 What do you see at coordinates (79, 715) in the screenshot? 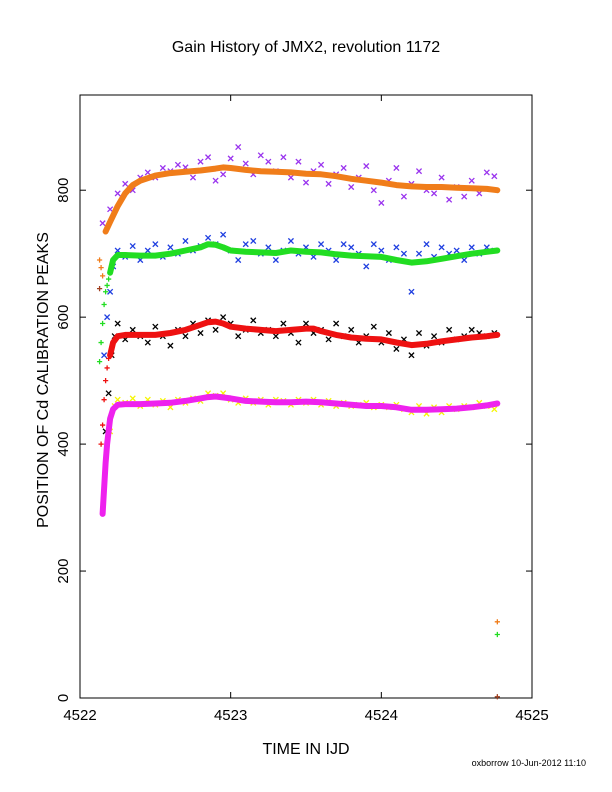
I see `x-tick-label: 4522` at bounding box center [79, 715].